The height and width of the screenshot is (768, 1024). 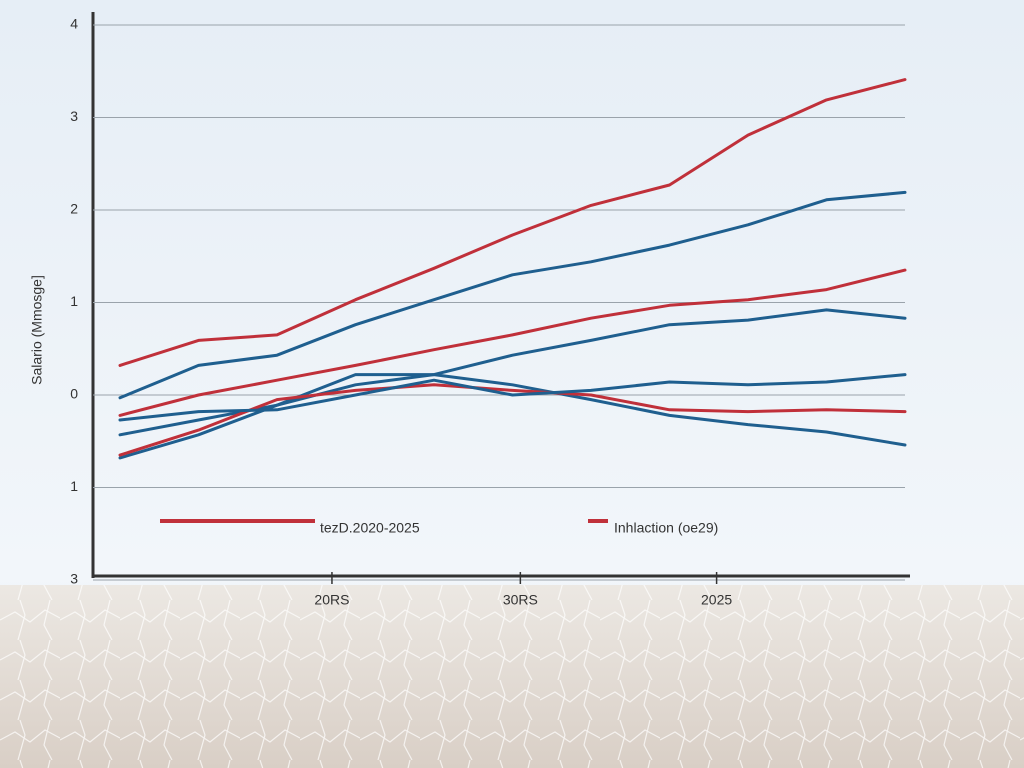 I want to click on legend-label: Inhlaction (oe29), so click(x=666, y=528).